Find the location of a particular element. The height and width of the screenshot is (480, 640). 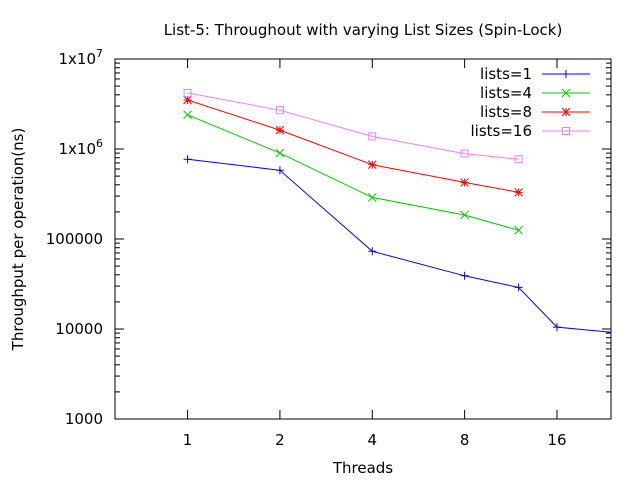

legend-label: lists=16 is located at coordinates (501, 131).